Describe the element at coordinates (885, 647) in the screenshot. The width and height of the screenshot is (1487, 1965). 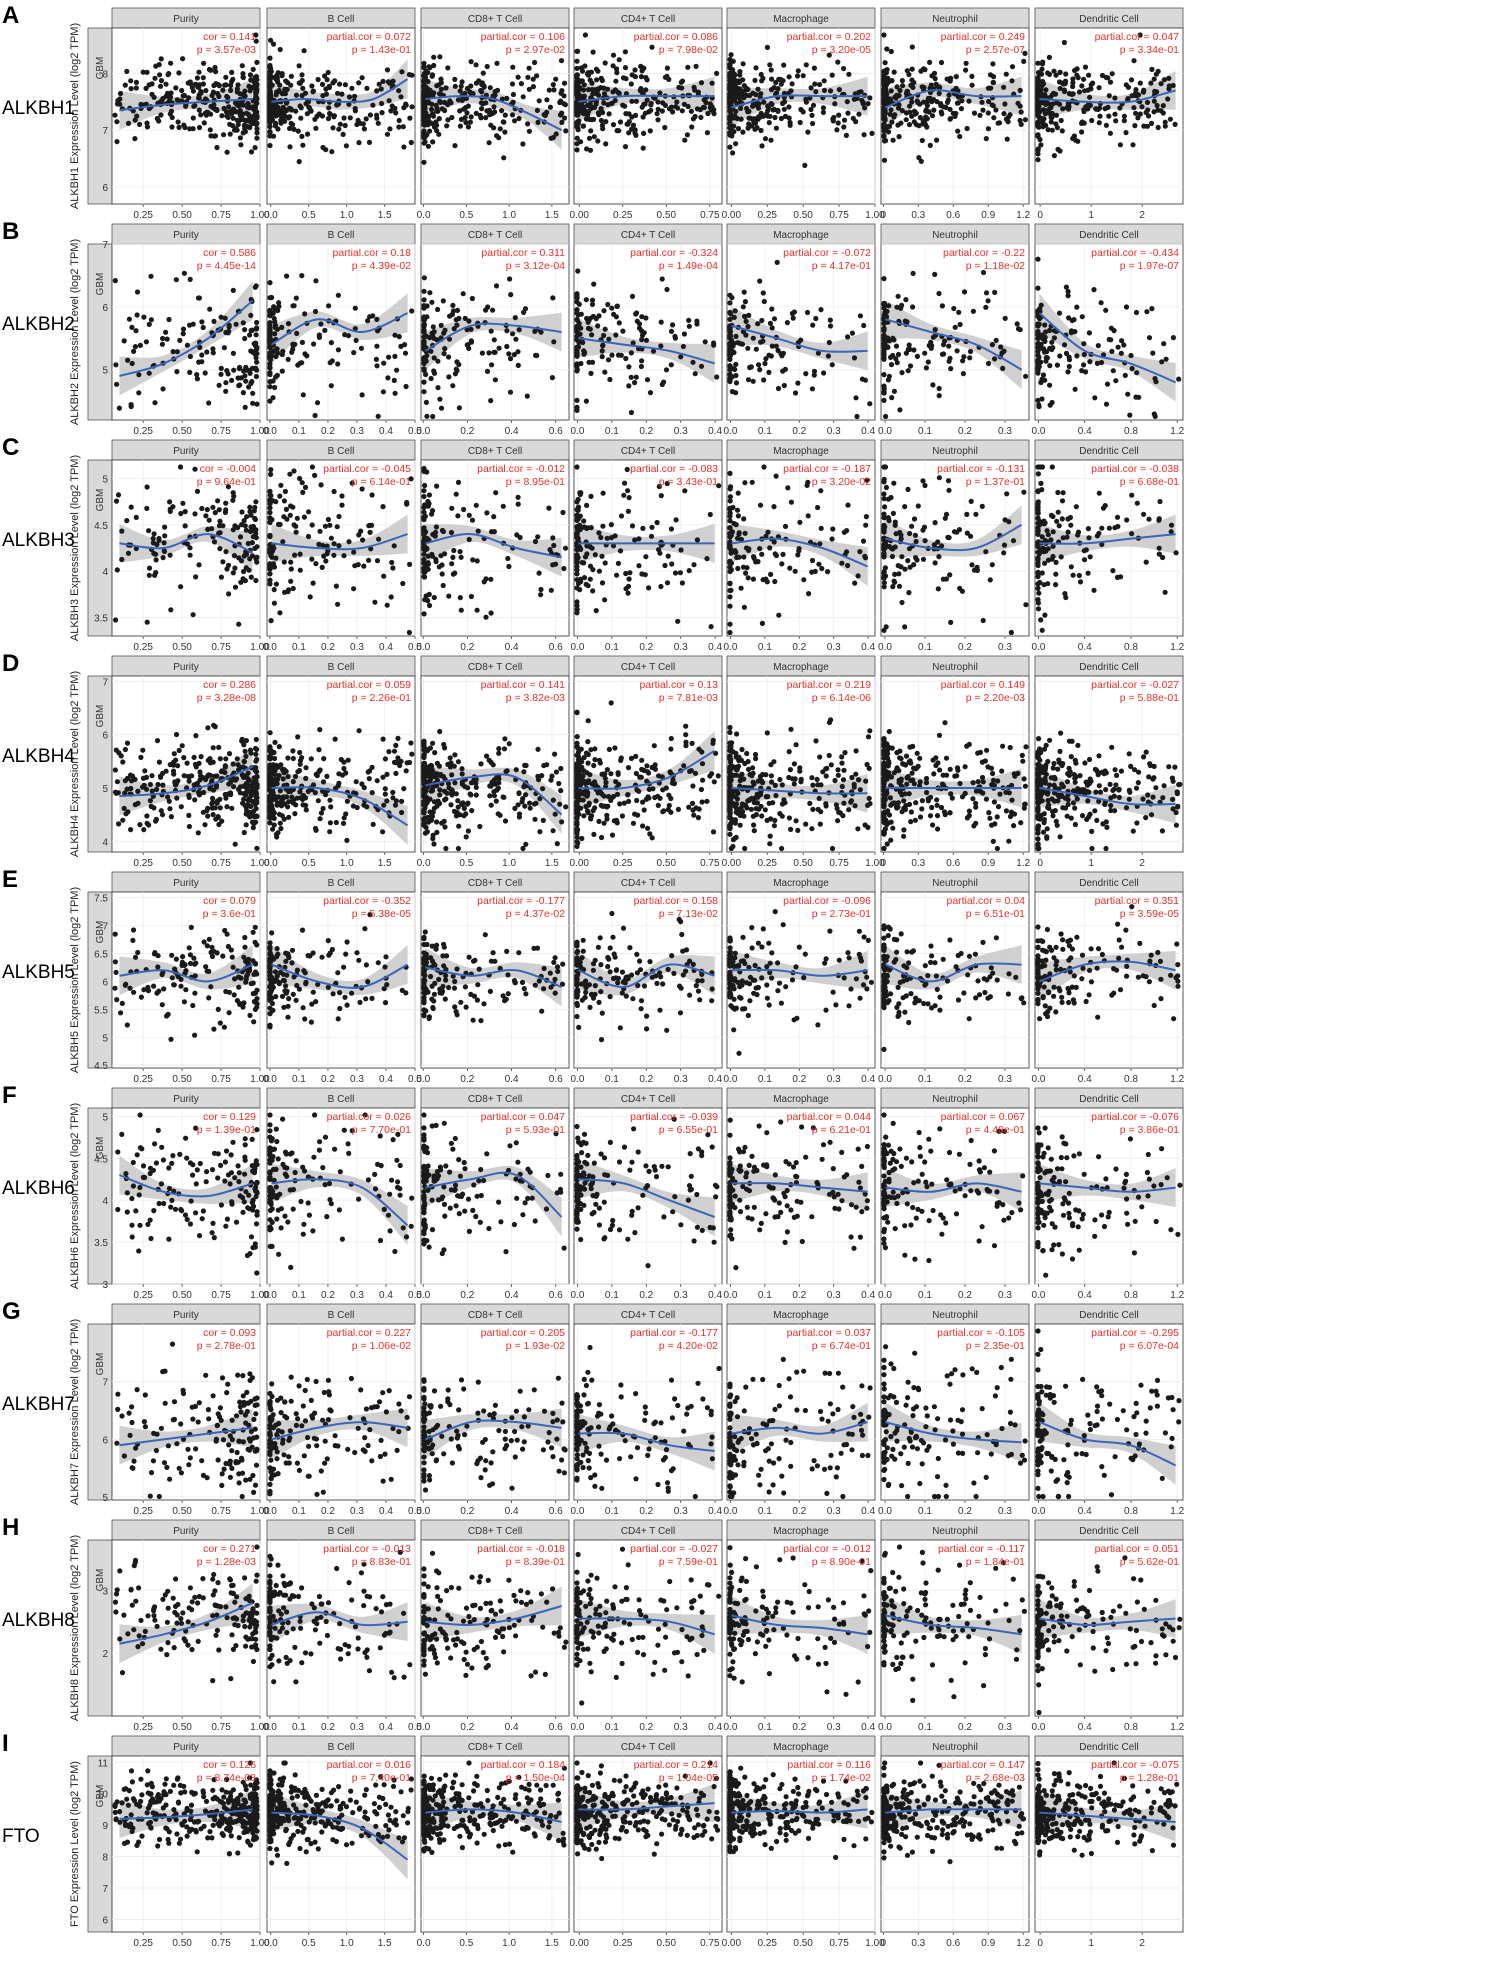
I see `x-tick-label: 0.0` at that location.